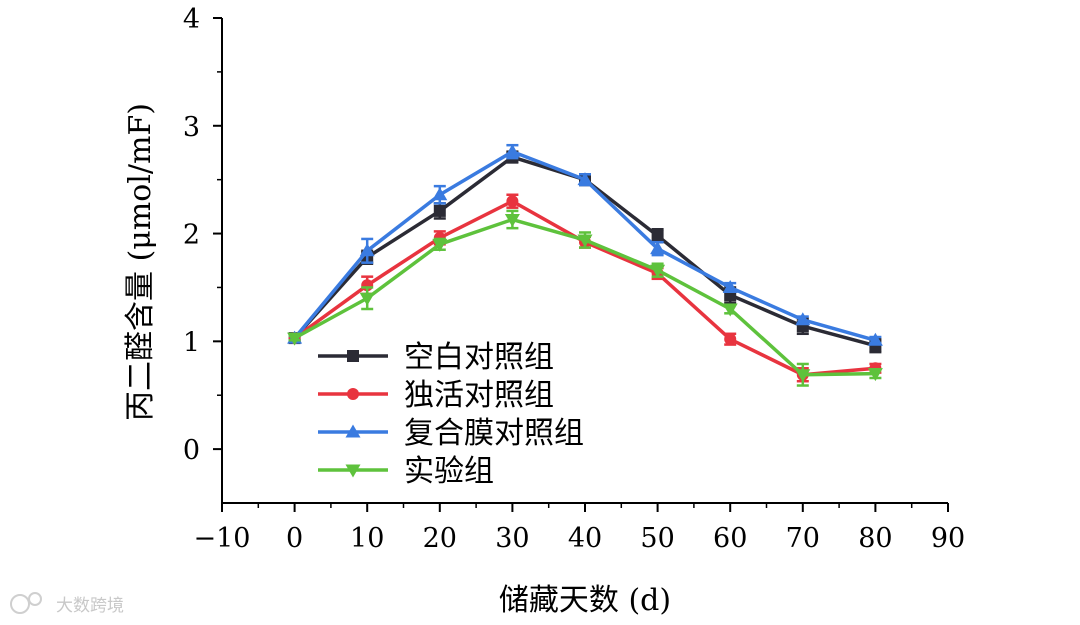 The width and height of the screenshot is (1080, 625). What do you see at coordinates (191, 235) in the screenshot?
I see `y-tick-label: 2` at bounding box center [191, 235].